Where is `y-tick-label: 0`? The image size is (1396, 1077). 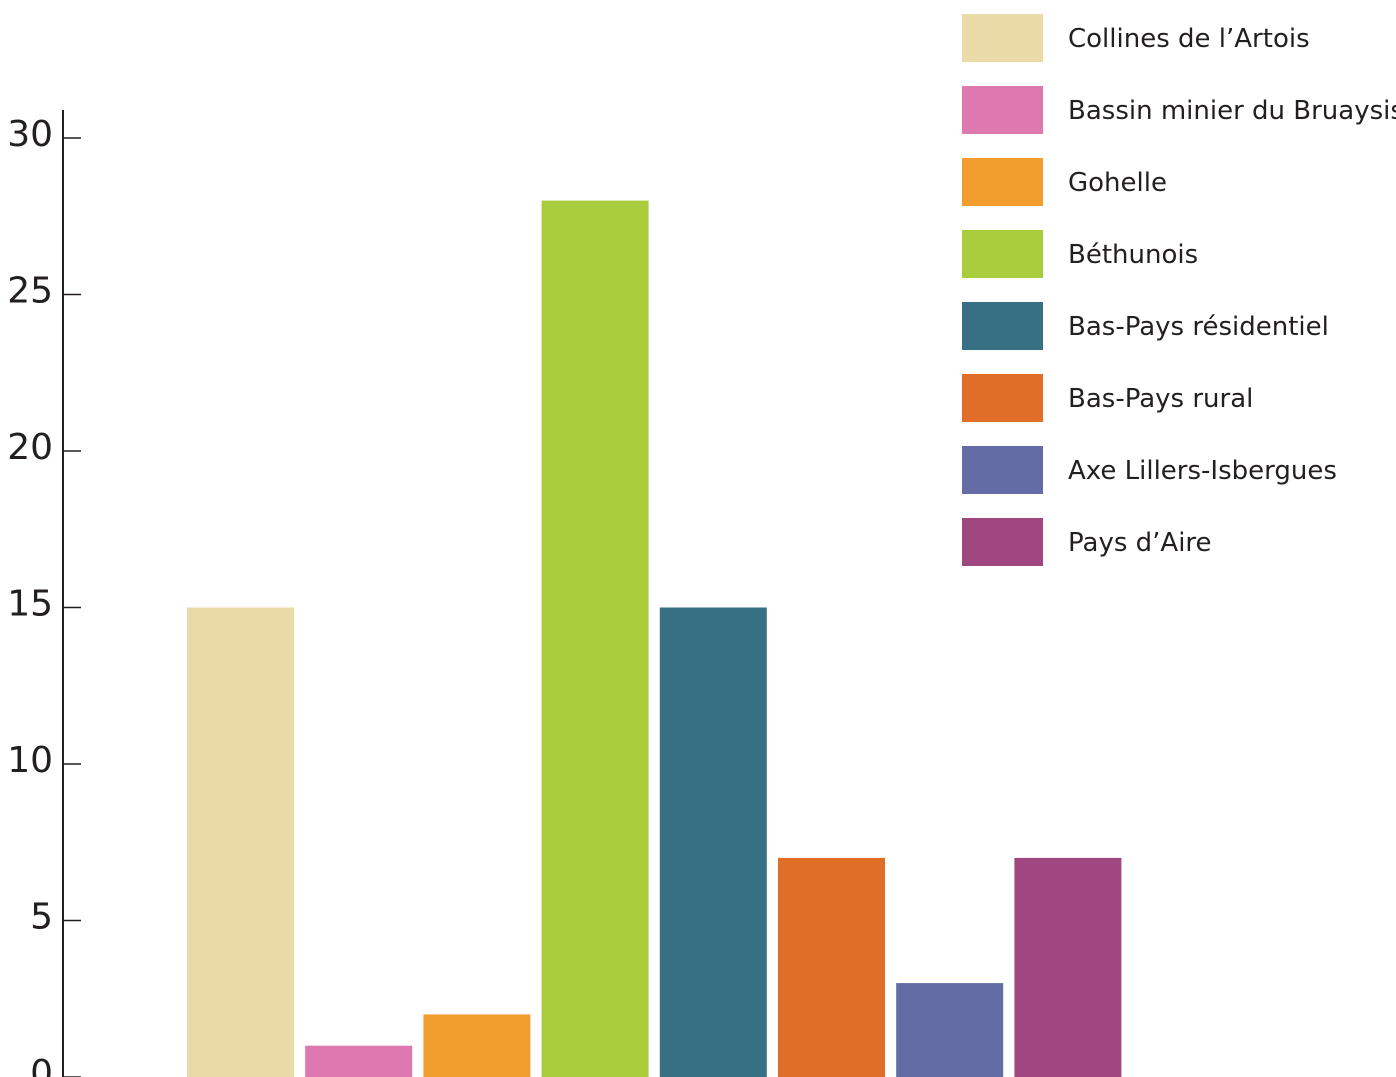 y-tick-label: 0 is located at coordinates (41, 1065).